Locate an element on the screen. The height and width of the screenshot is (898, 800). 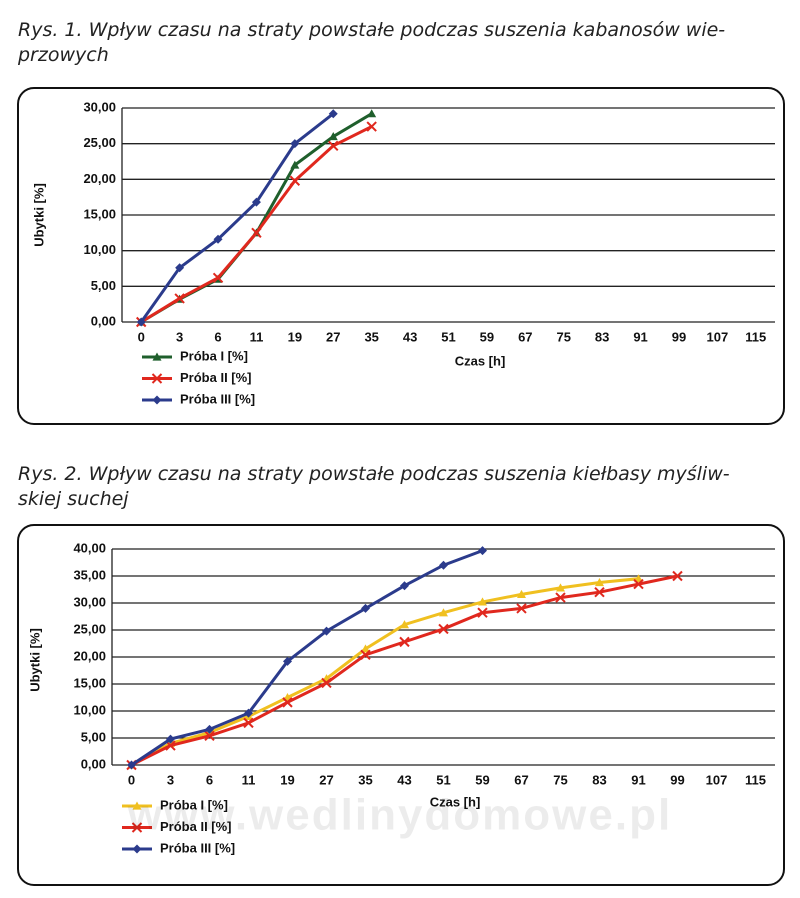
watermark: www.wedlinydomowe.pl is located at coordinates (399, 815).